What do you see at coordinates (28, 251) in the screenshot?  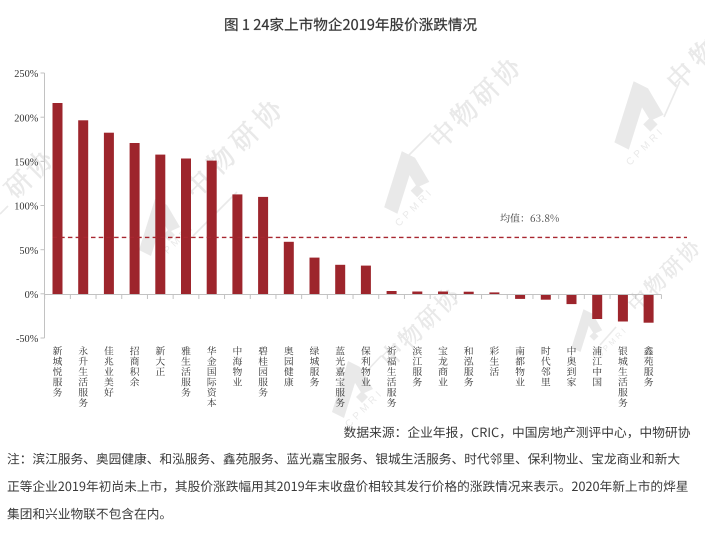 I see `svg-text: 50%` at bounding box center [28, 251].